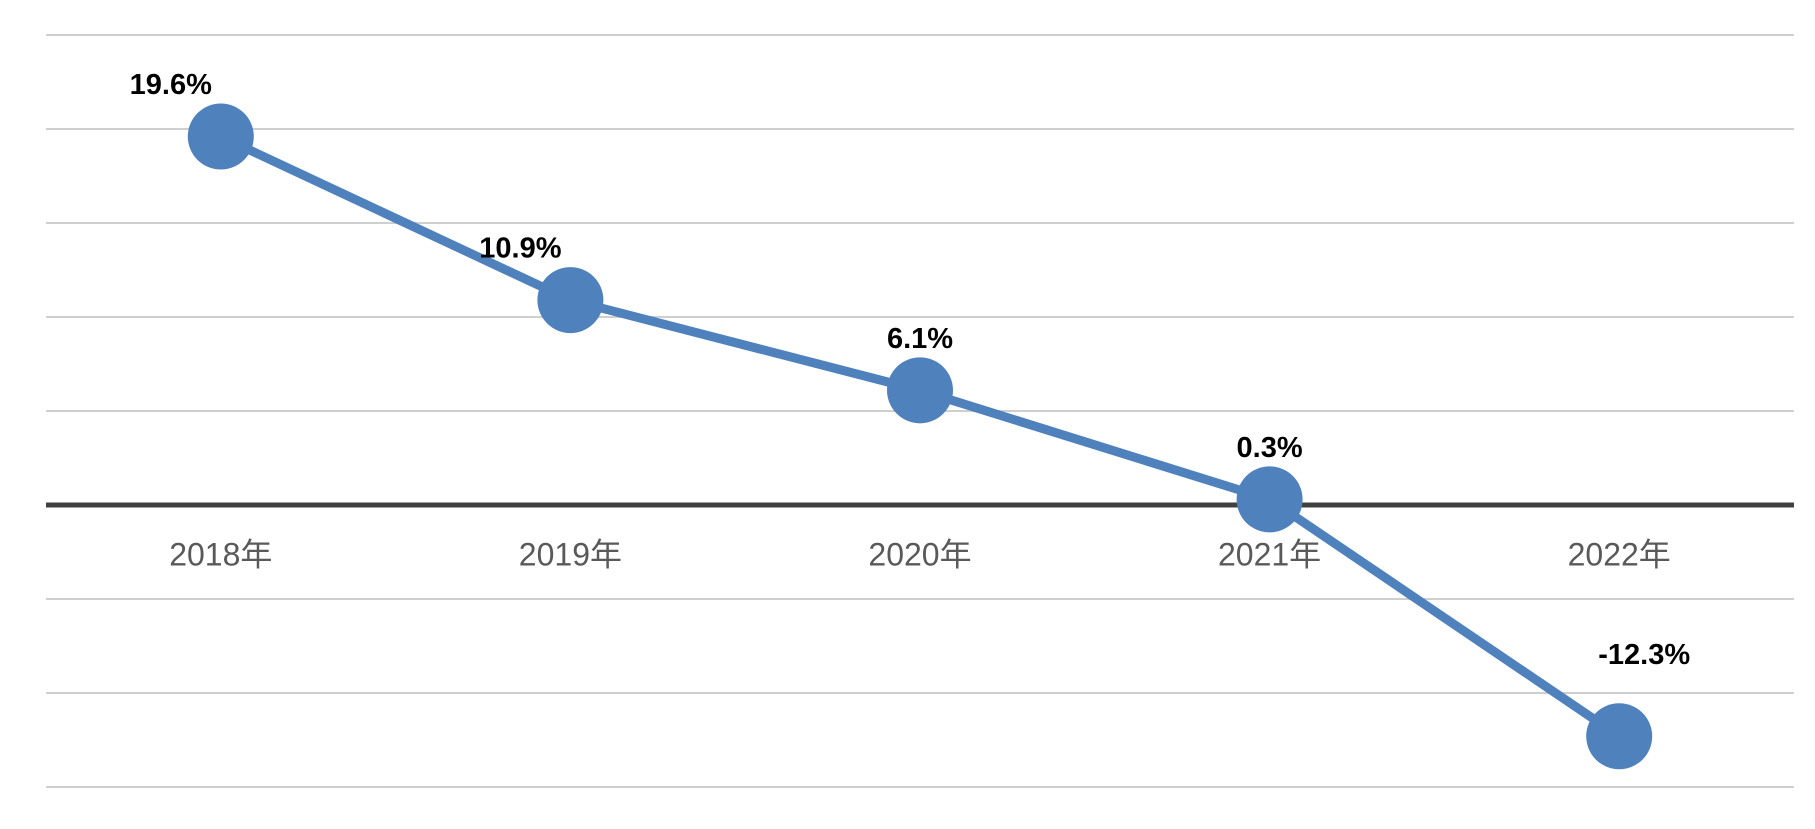 The height and width of the screenshot is (829, 1815). I want to click on x-tick-label: 2019年, so click(570, 554).